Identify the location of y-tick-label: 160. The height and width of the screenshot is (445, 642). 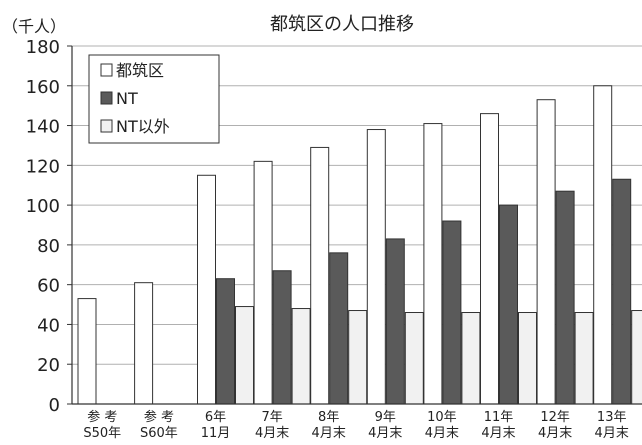
(43, 87).